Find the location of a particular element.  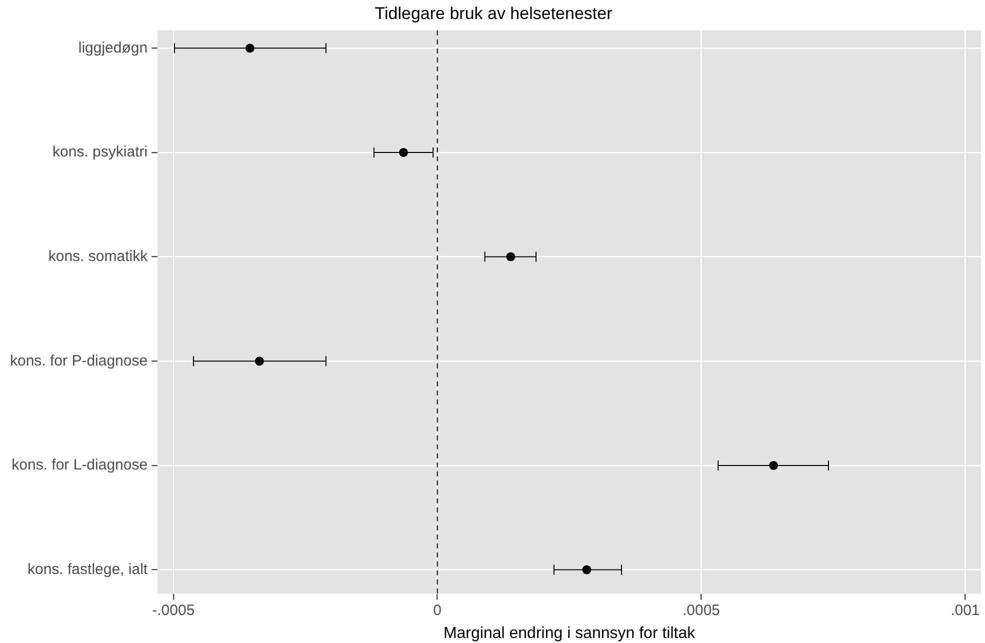

x-tick-label: -.0005 is located at coordinates (173, 610).